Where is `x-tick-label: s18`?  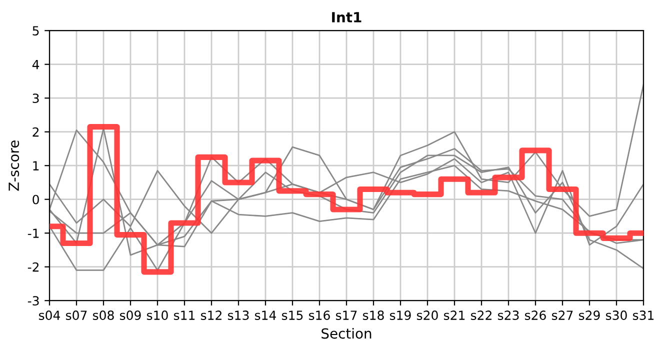 x-tick-label: s18 is located at coordinates (373, 315).